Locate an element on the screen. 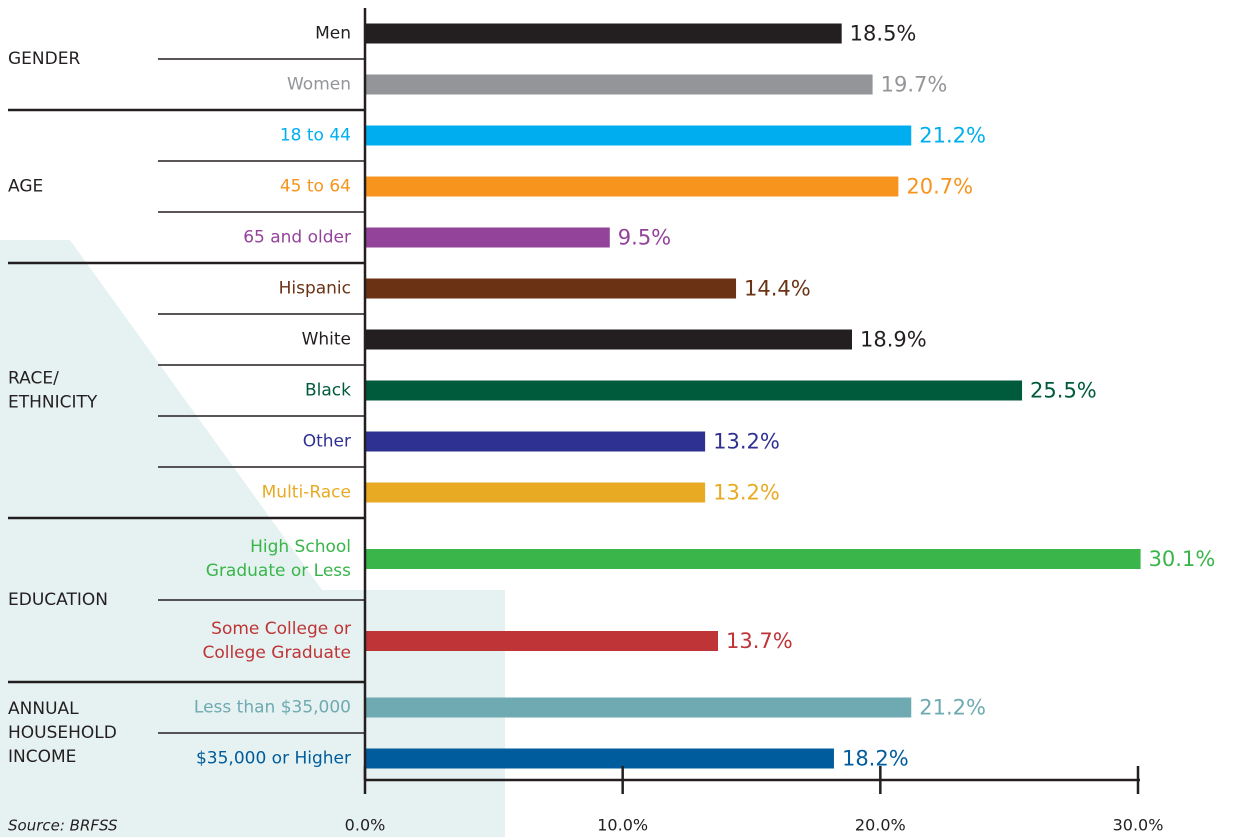 Image resolution: width=1243 pixels, height=837 pixels. category-label: Other is located at coordinates (327, 442).